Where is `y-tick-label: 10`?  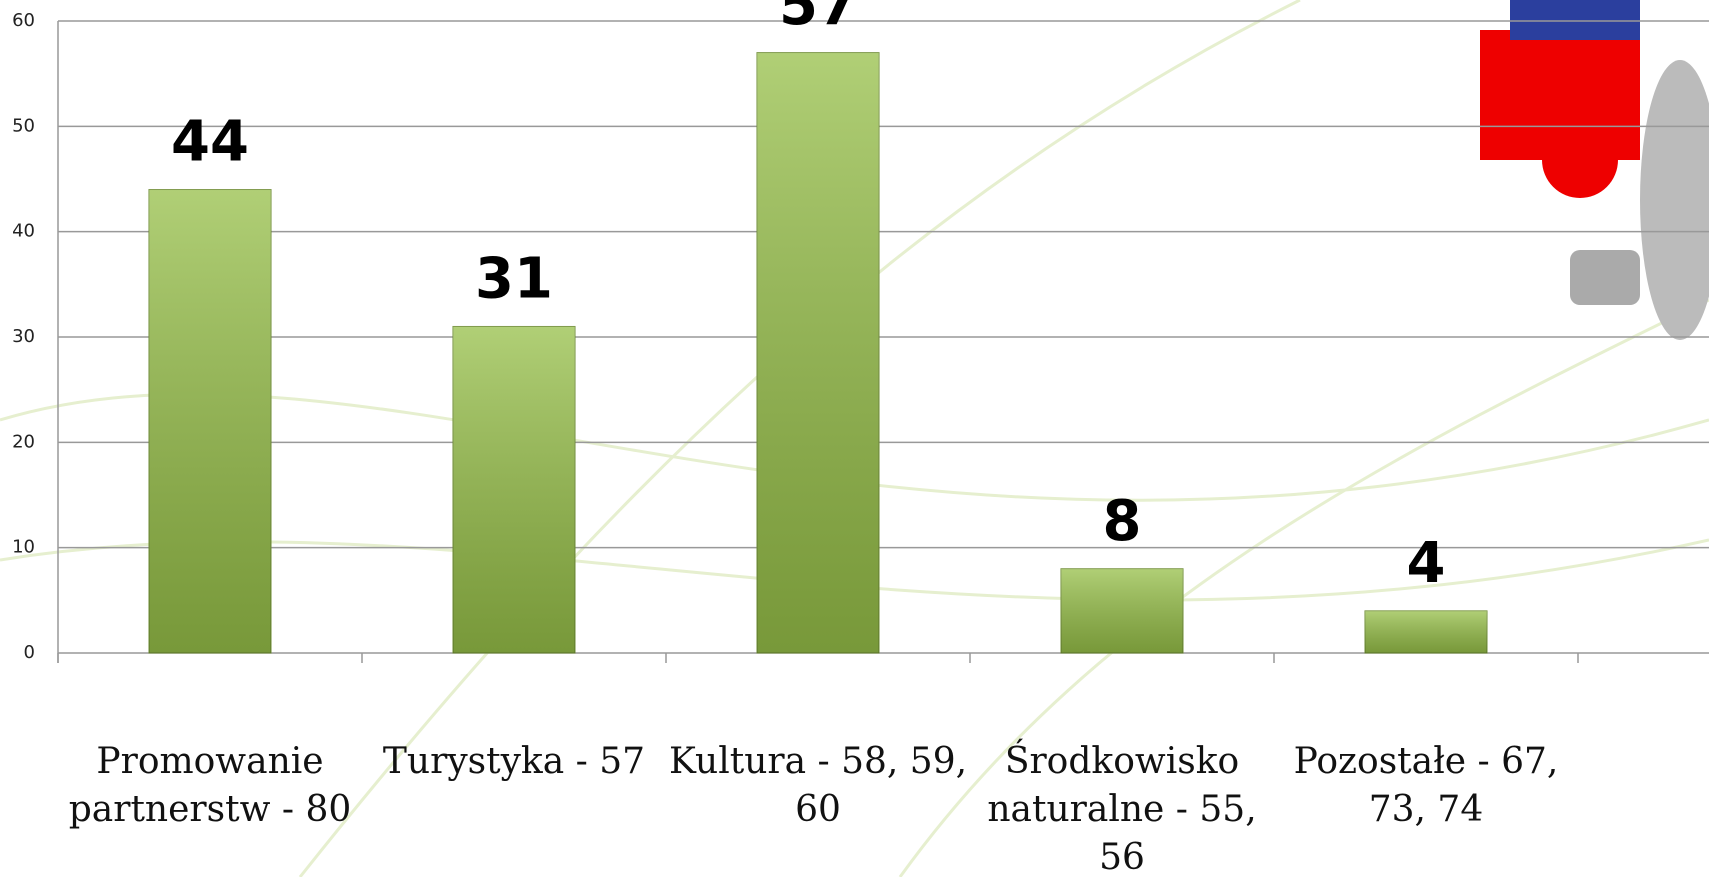
y-tick-label: 10 is located at coordinates (23, 547).